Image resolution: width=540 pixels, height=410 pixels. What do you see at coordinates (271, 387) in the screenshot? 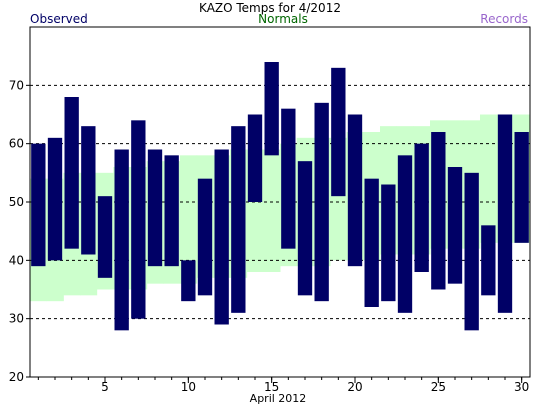
I see `x-tick-label-15: 15` at bounding box center [271, 387].